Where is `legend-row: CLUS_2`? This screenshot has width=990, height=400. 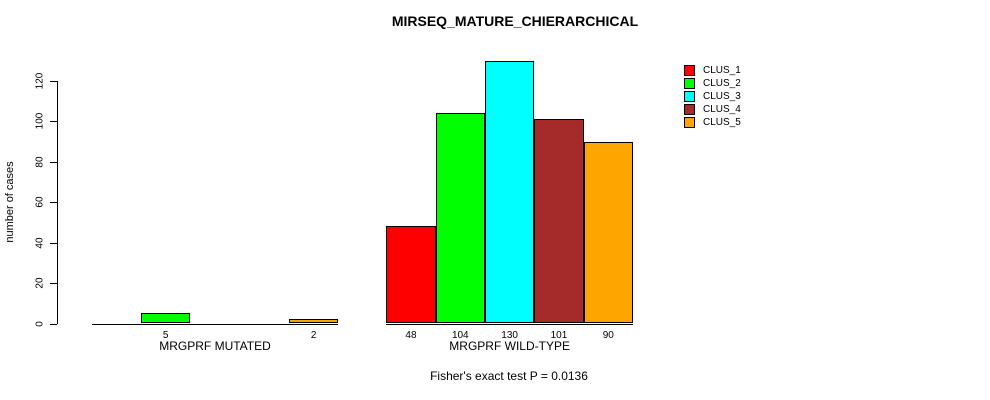 legend-row: CLUS_2 is located at coordinates (712, 83).